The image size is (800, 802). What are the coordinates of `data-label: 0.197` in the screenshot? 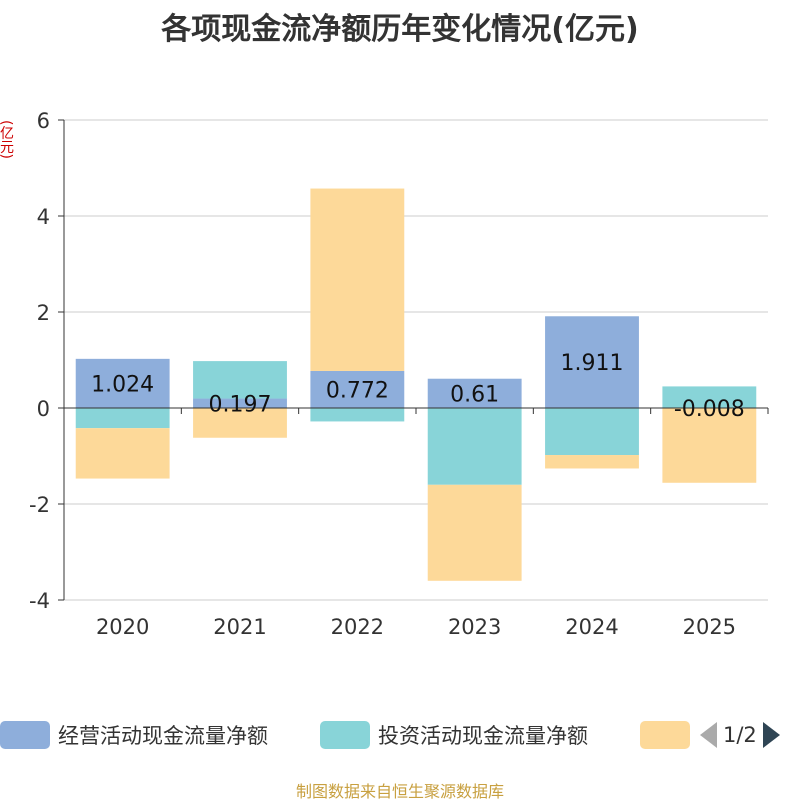 It's located at (240, 404).